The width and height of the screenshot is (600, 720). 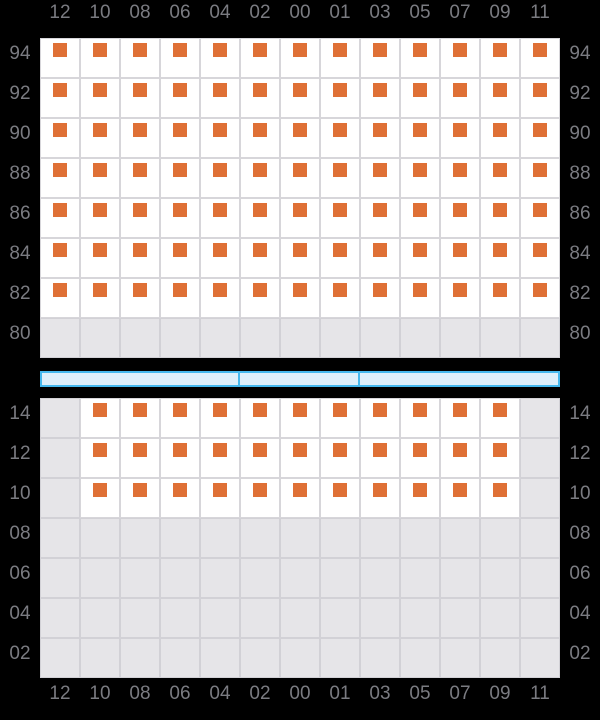 I want to click on cell-lower-r14-c09, so click(x=500, y=418).